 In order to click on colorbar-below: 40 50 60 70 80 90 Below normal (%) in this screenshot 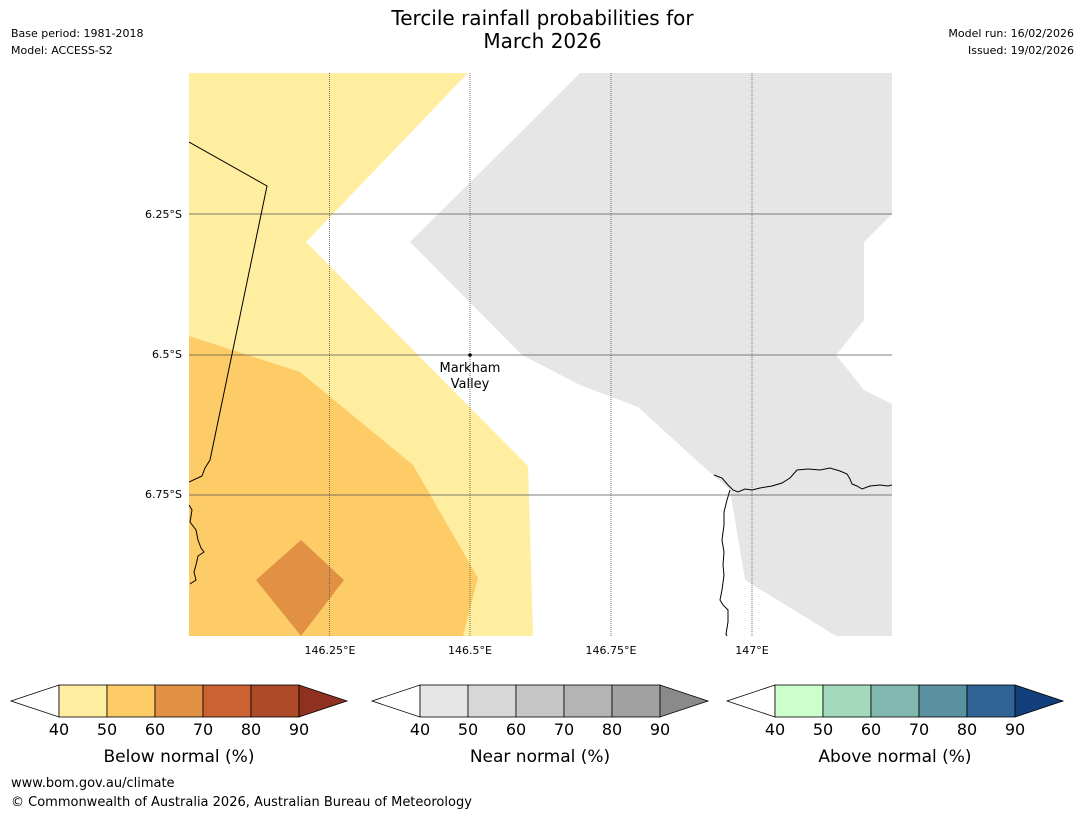, I will do `click(179, 725)`.